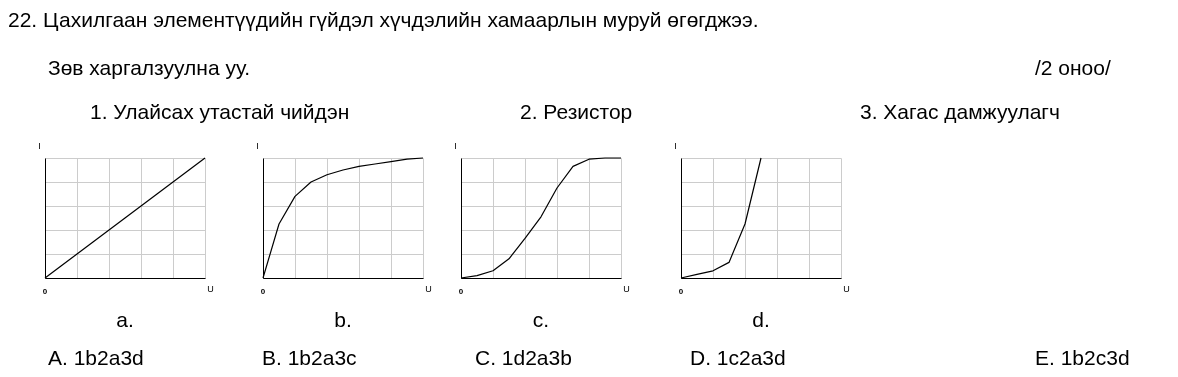 This screenshot has height=377, width=1178. Describe the element at coordinates (576, 112) in the screenshot. I see `text: 2. Резистор` at that location.